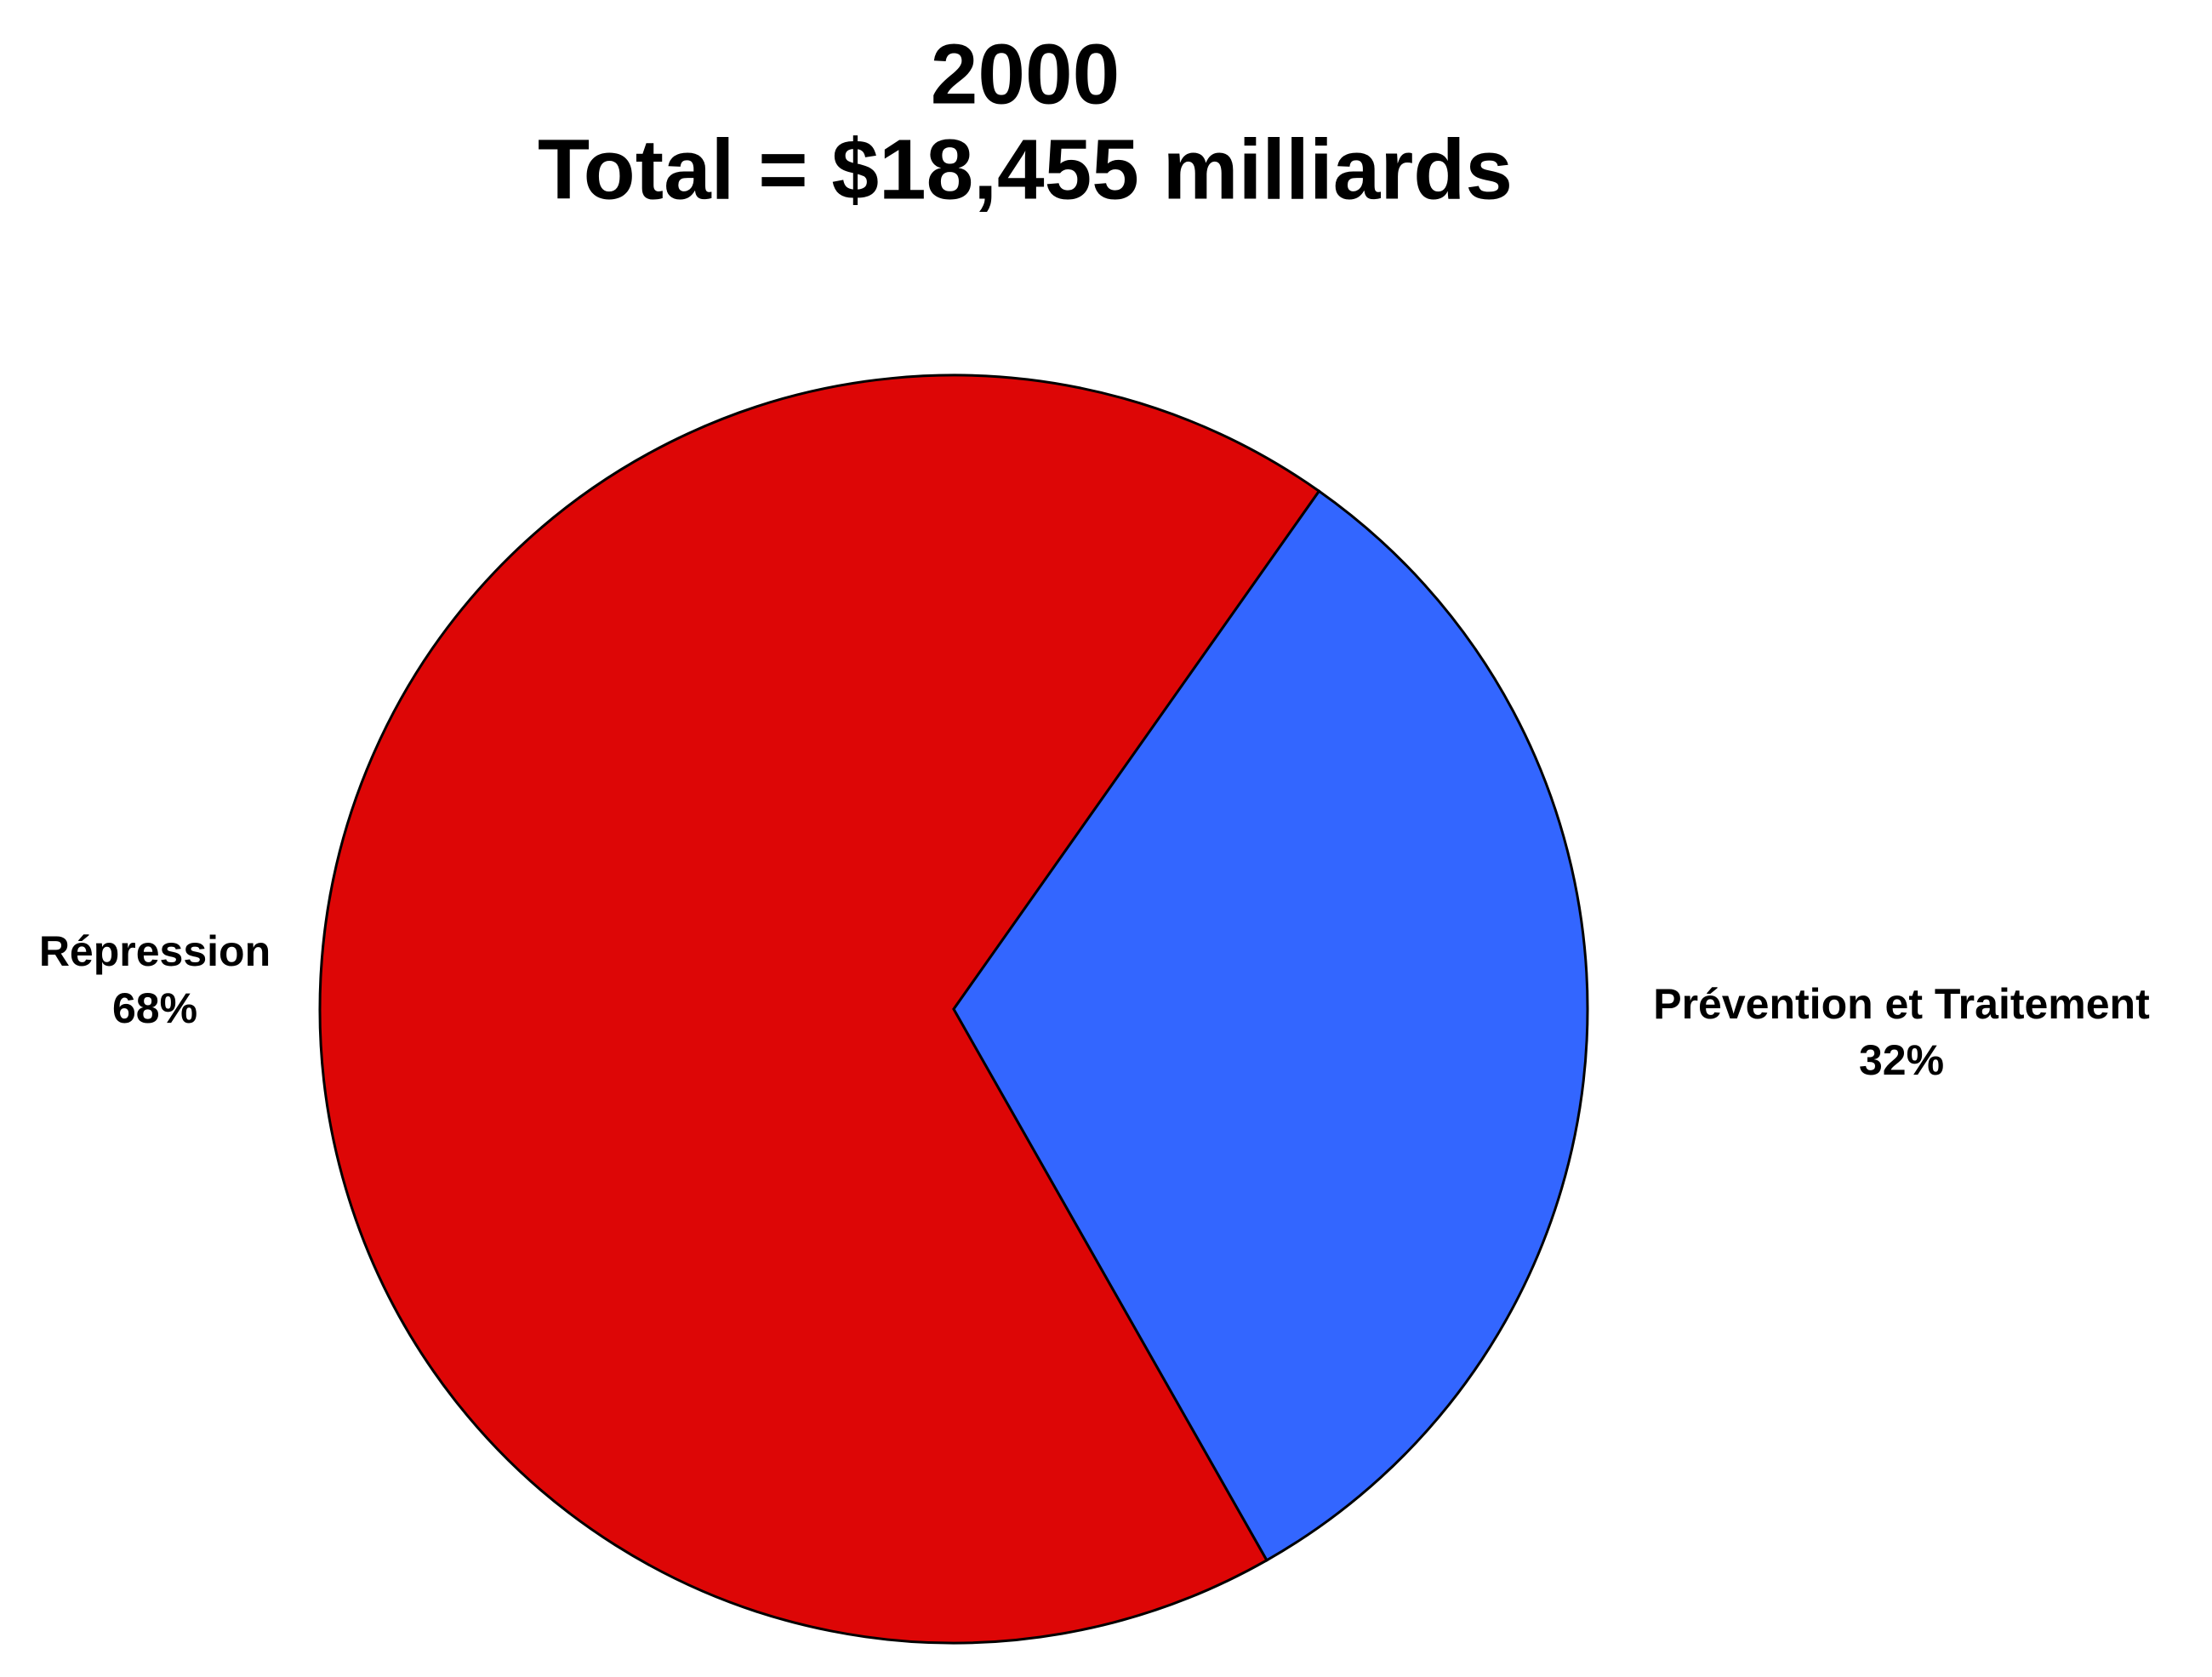 This screenshot has width=2212, height=1677. What do you see at coordinates (1025, 169) in the screenshot?
I see `chart-subtitle: Total = $18,455 milliards` at bounding box center [1025, 169].